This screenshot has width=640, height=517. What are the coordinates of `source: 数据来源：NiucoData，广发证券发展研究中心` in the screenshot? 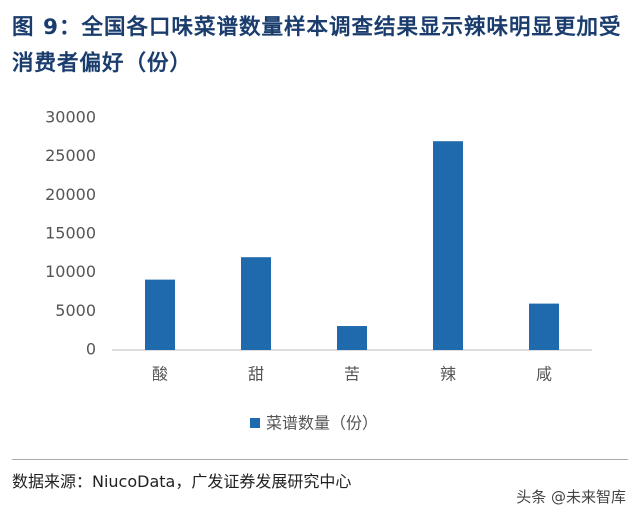 It's located at (182, 481).